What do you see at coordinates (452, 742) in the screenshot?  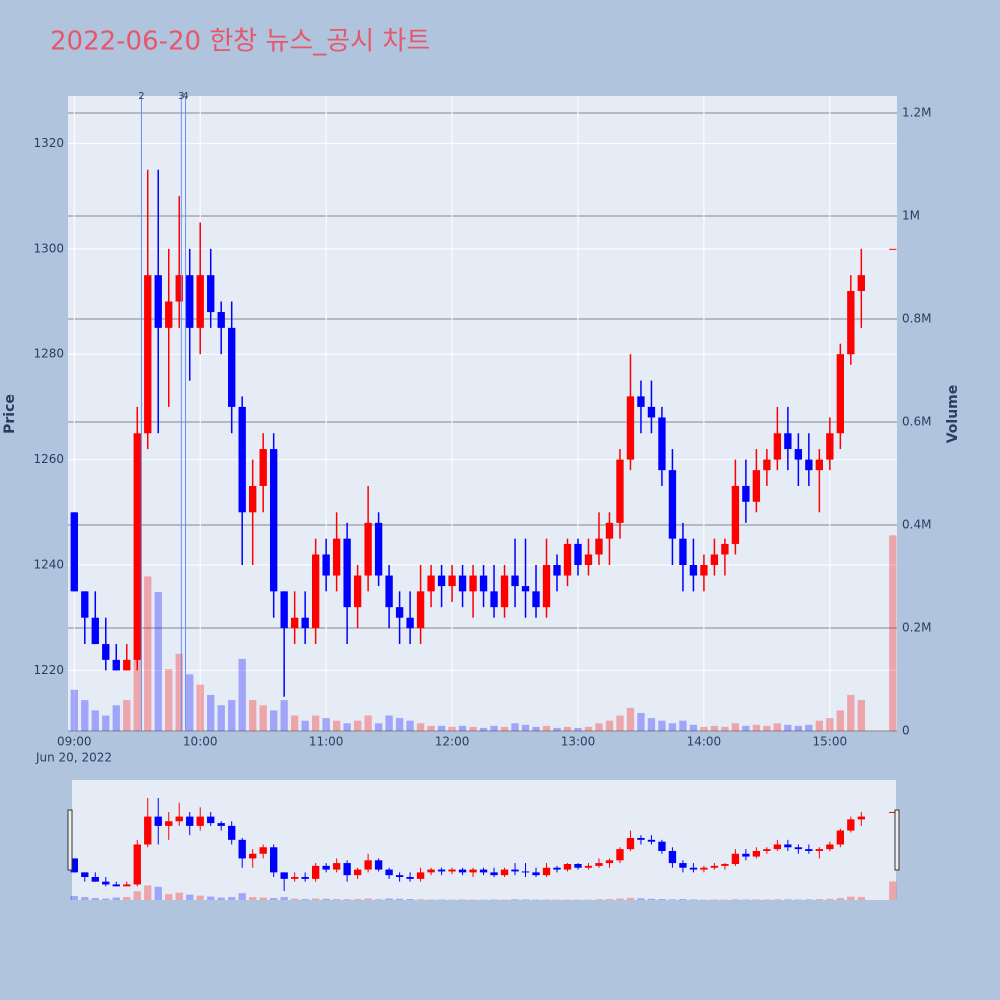 I see `x-tick-label: 12:00` at bounding box center [452, 742].